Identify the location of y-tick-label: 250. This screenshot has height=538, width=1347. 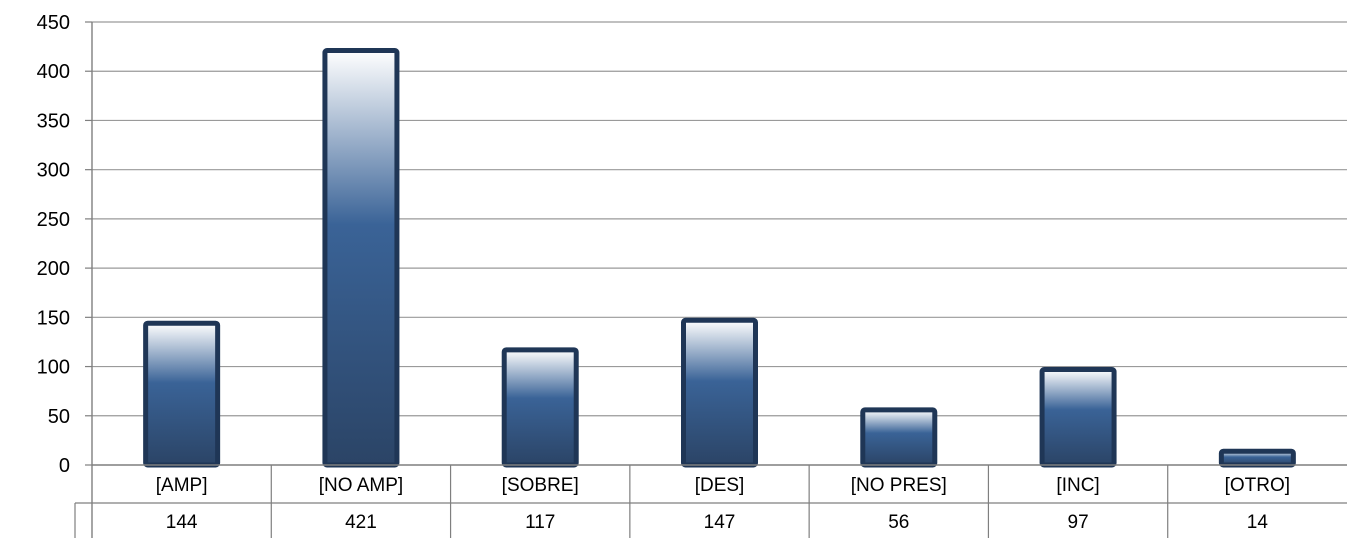
(53, 220).